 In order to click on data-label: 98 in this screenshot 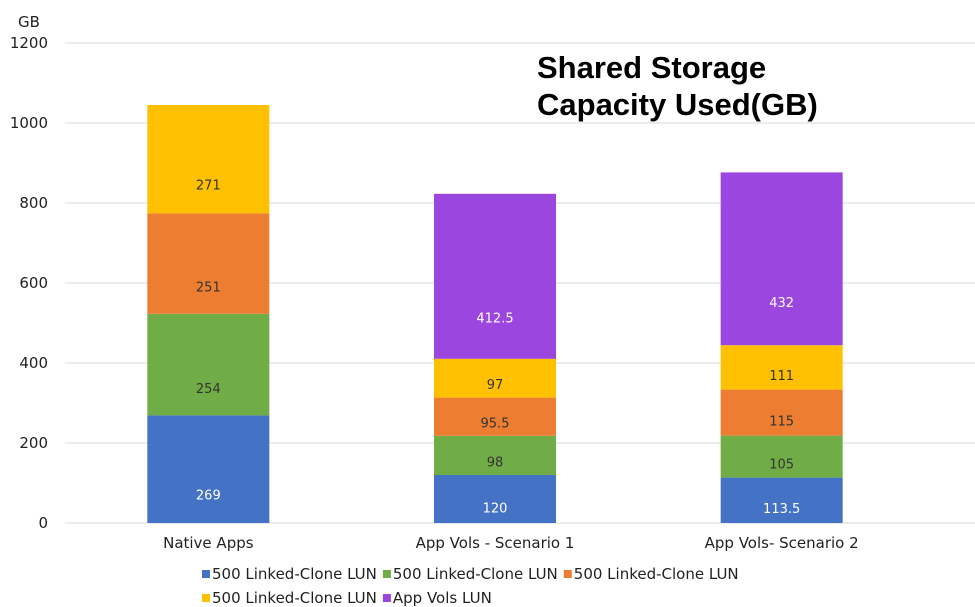, I will do `click(495, 462)`.